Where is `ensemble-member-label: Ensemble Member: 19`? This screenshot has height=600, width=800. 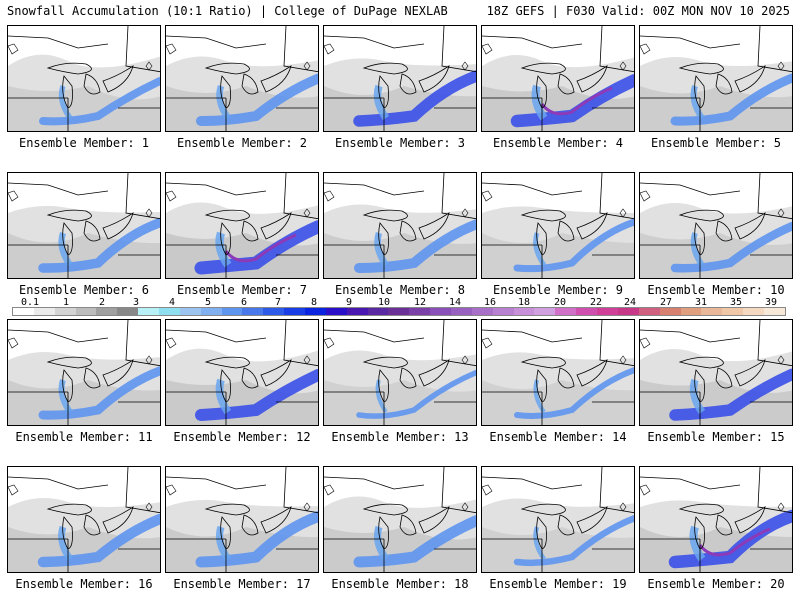
ensemble-member-label: Ensemble Member: 19 is located at coordinates (558, 584).